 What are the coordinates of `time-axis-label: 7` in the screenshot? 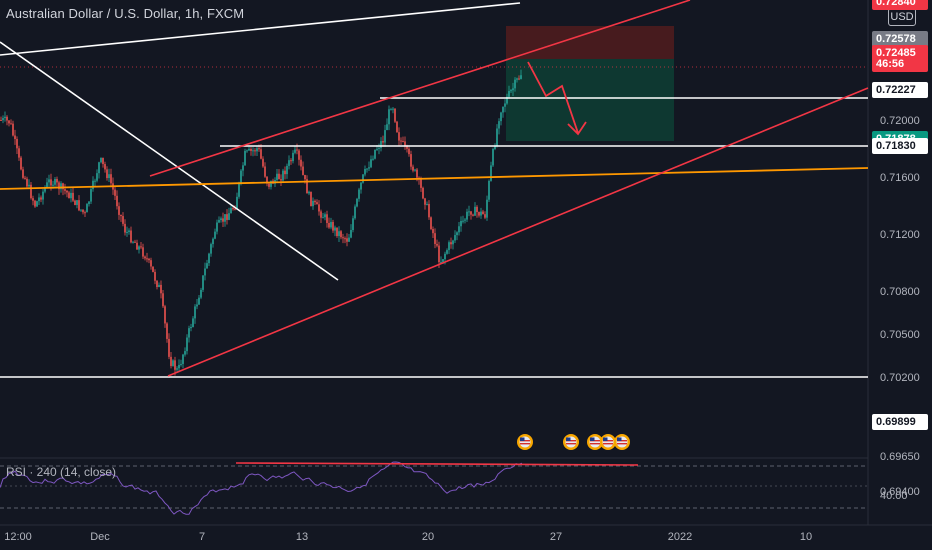 It's located at (202, 537).